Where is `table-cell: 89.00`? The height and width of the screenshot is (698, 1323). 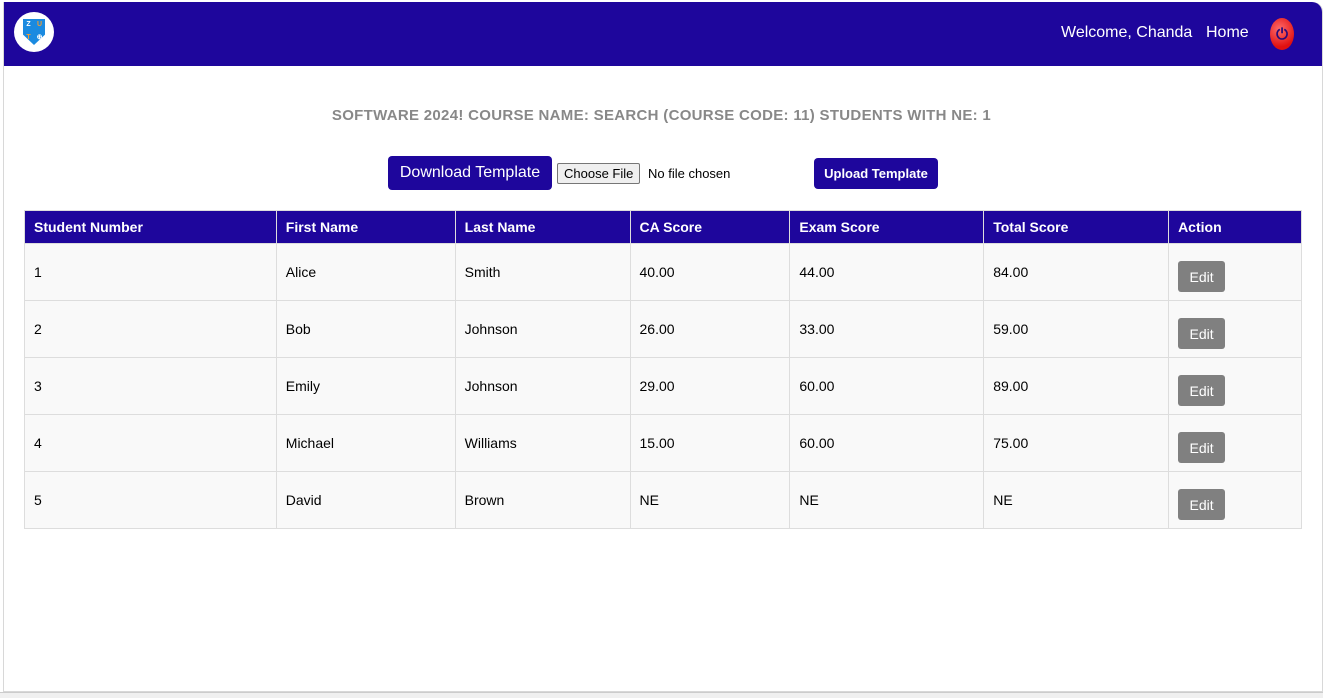
table-cell: 89.00 is located at coordinates (1076, 386).